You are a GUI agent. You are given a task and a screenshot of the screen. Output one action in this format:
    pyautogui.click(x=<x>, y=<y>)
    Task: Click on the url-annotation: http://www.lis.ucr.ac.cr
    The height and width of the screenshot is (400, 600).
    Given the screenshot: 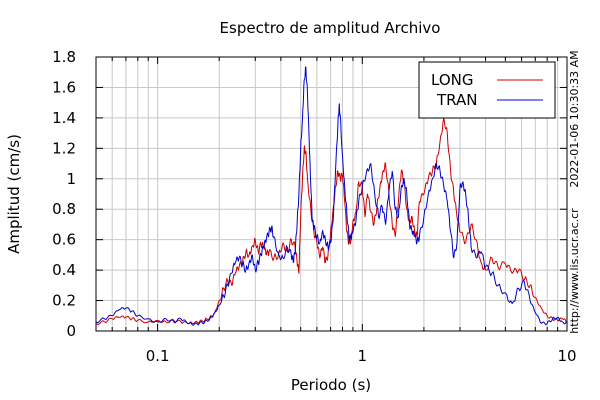 What is the action you would take?
    pyautogui.click(x=574, y=271)
    